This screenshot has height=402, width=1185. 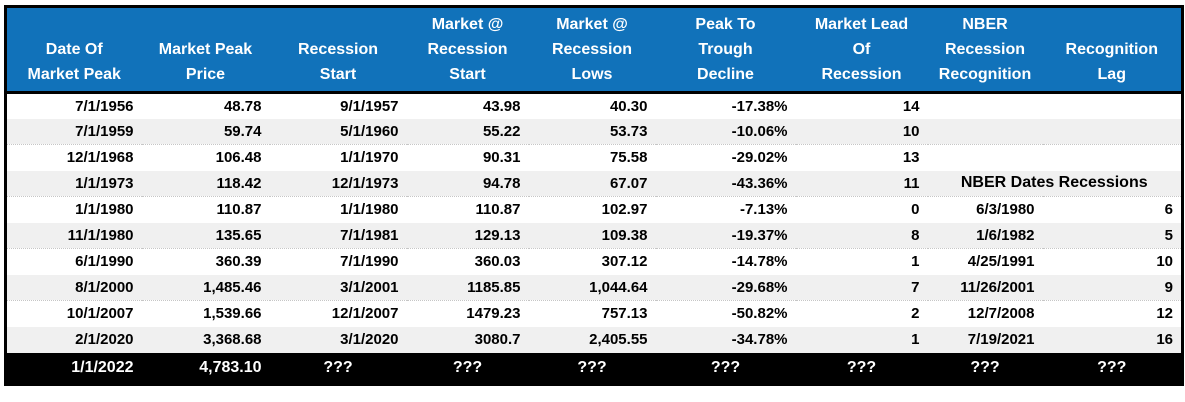 I want to click on cell-market-at-recession-start: 110.87, so click(x=467, y=209).